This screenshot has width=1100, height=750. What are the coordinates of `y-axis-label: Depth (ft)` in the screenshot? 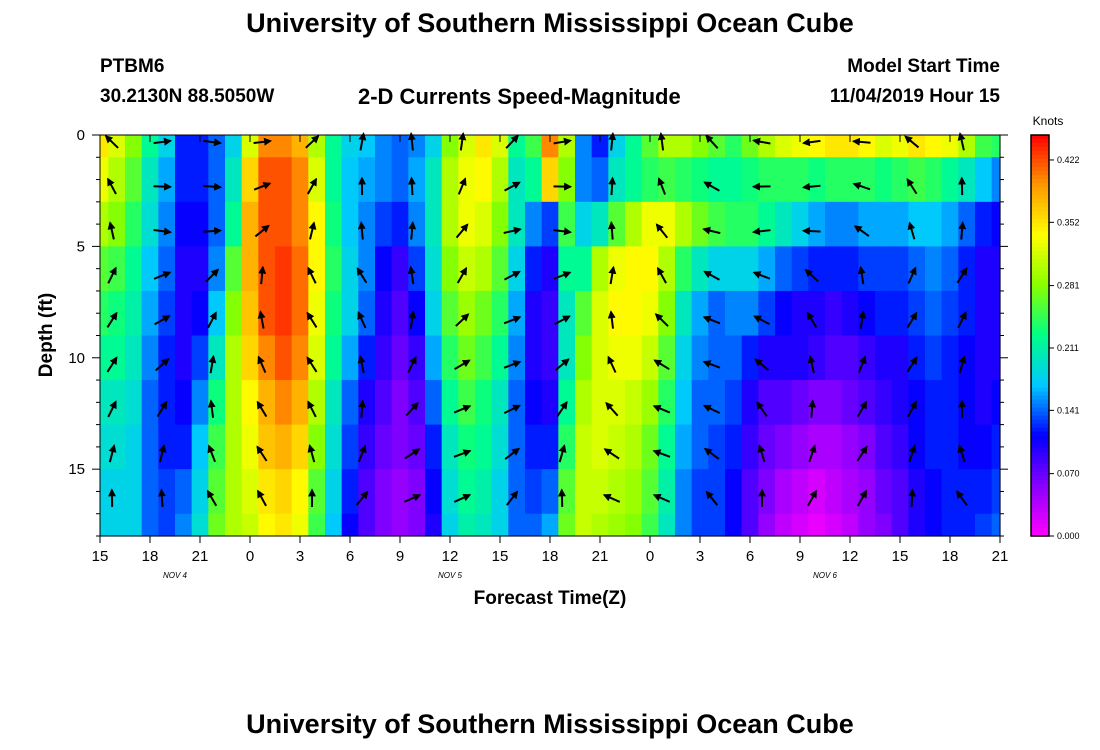 It's located at (46, 335).